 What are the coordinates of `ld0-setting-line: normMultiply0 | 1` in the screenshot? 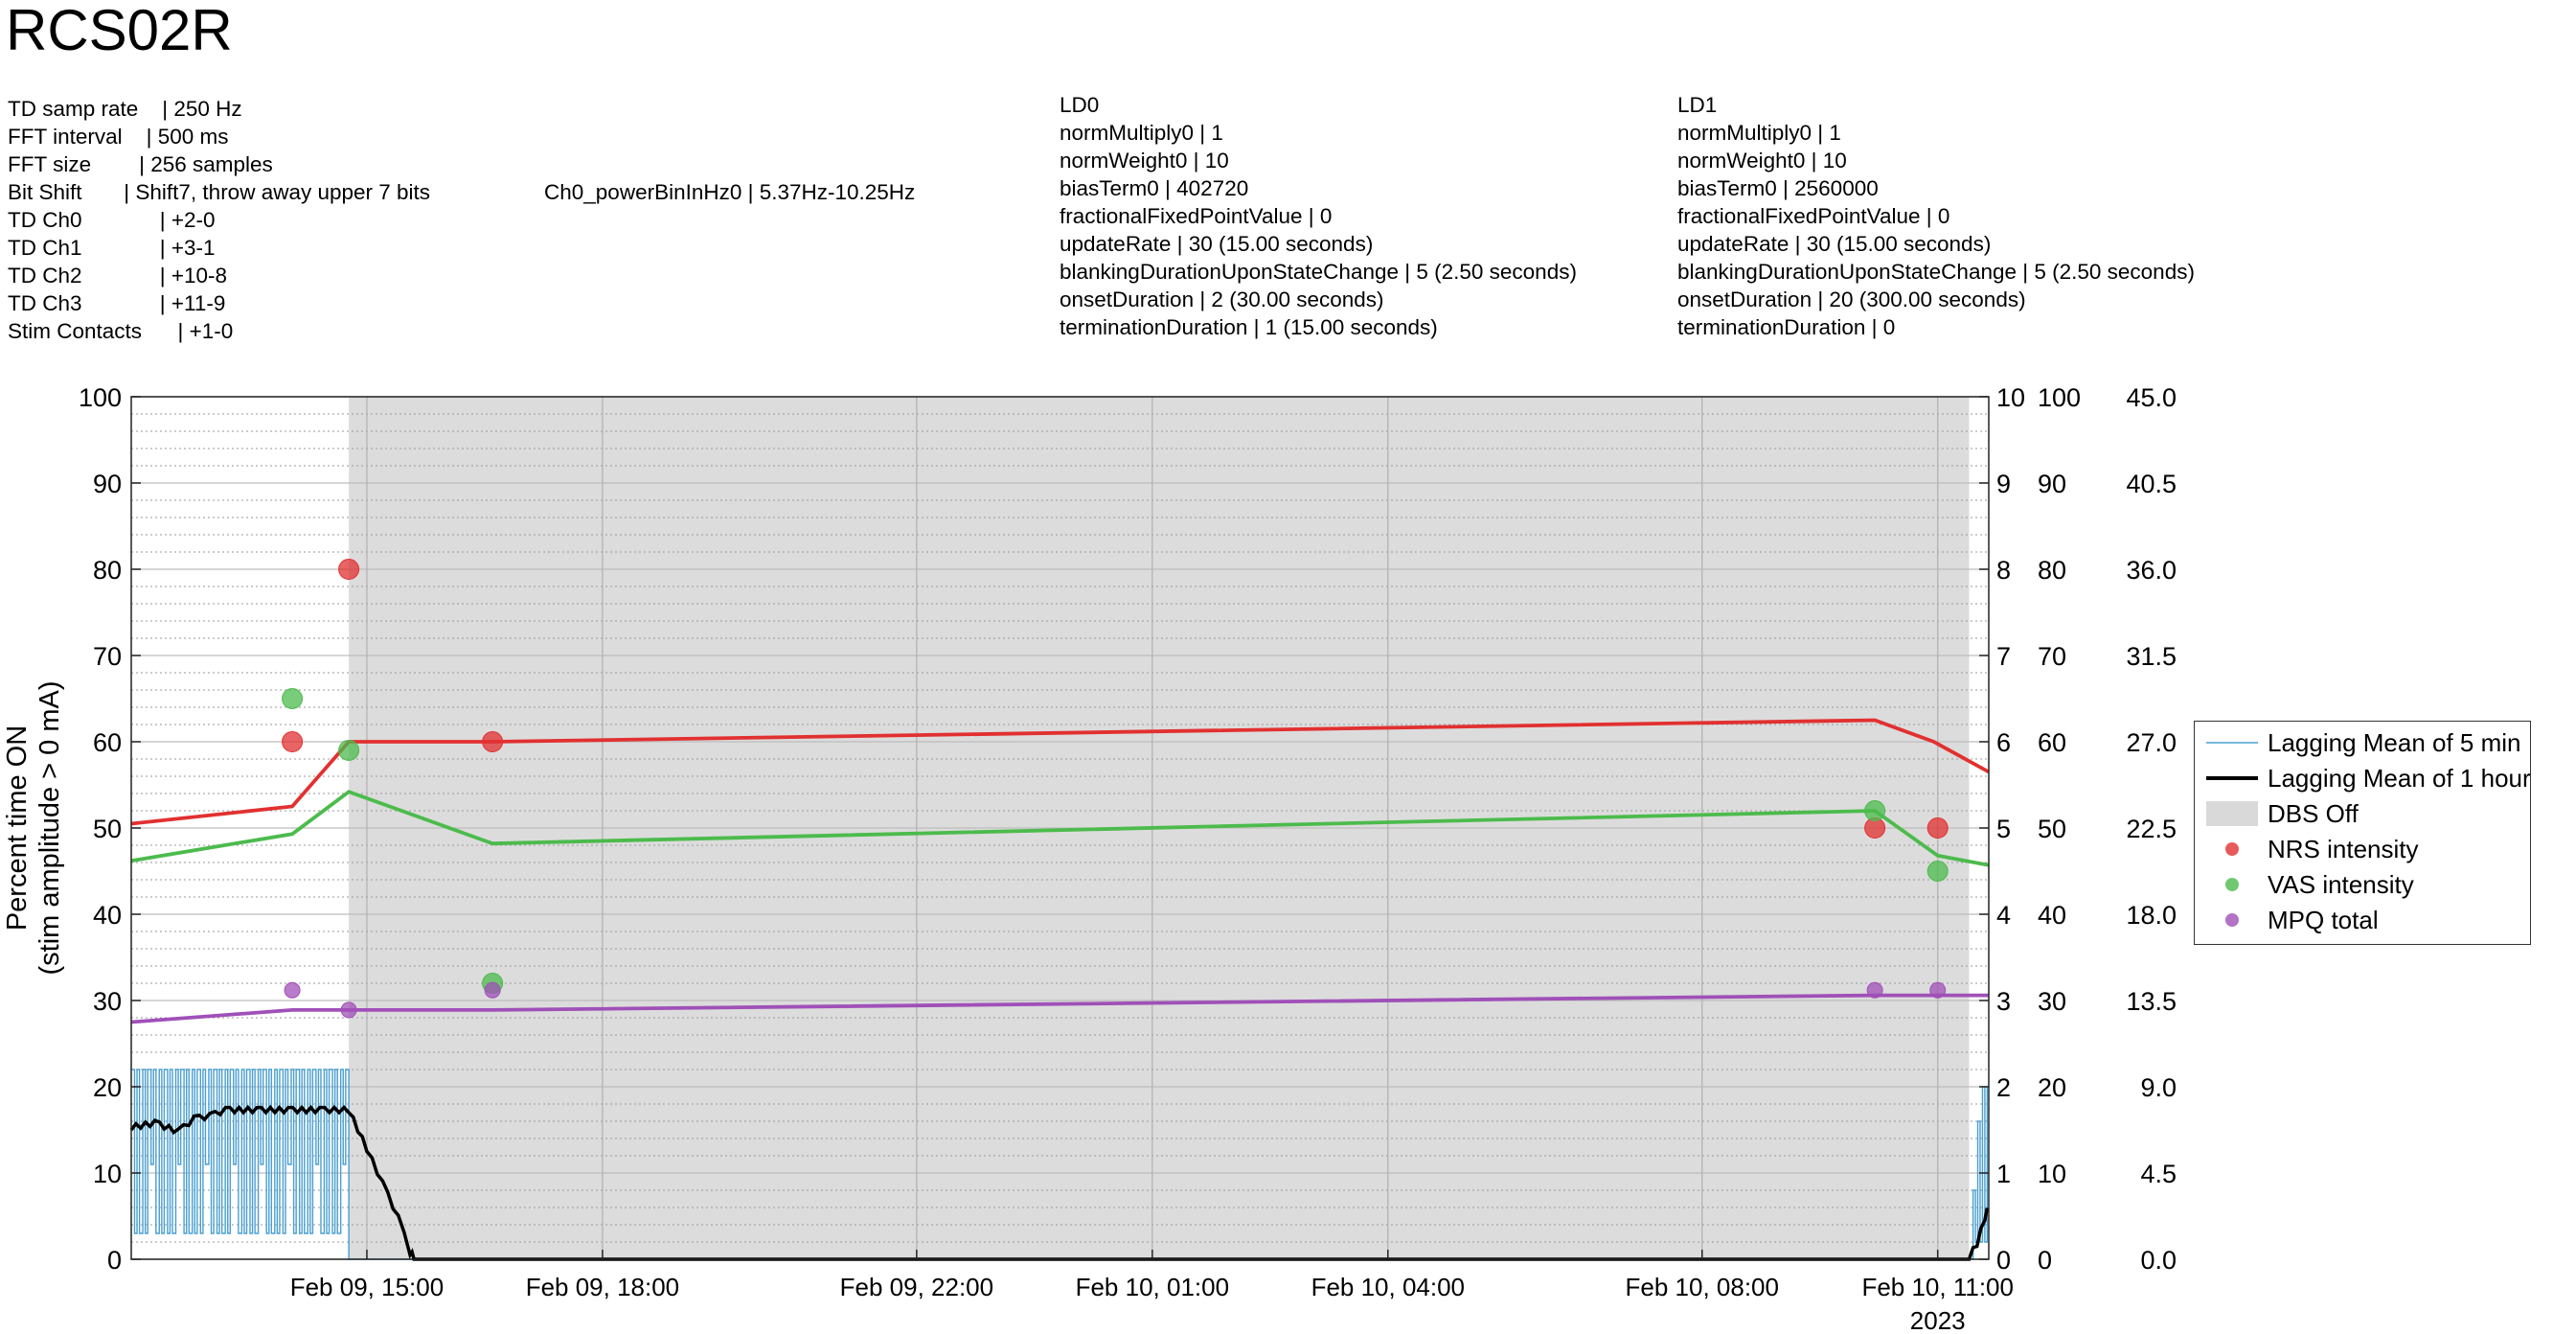 It's located at (1141, 133).